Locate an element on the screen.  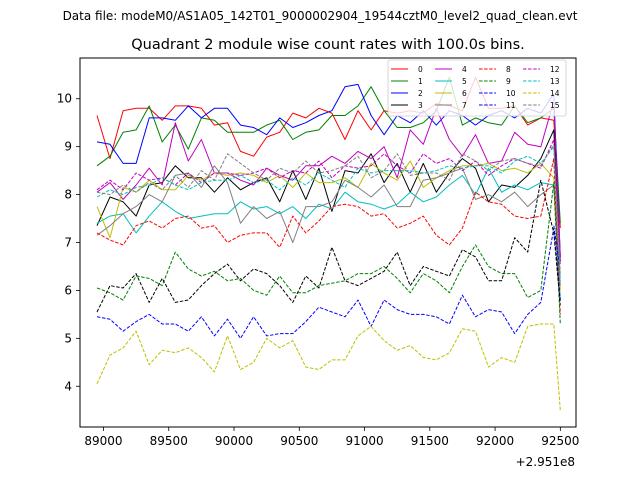
x-tick-label: 89000 is located at coordinates (103, 441).